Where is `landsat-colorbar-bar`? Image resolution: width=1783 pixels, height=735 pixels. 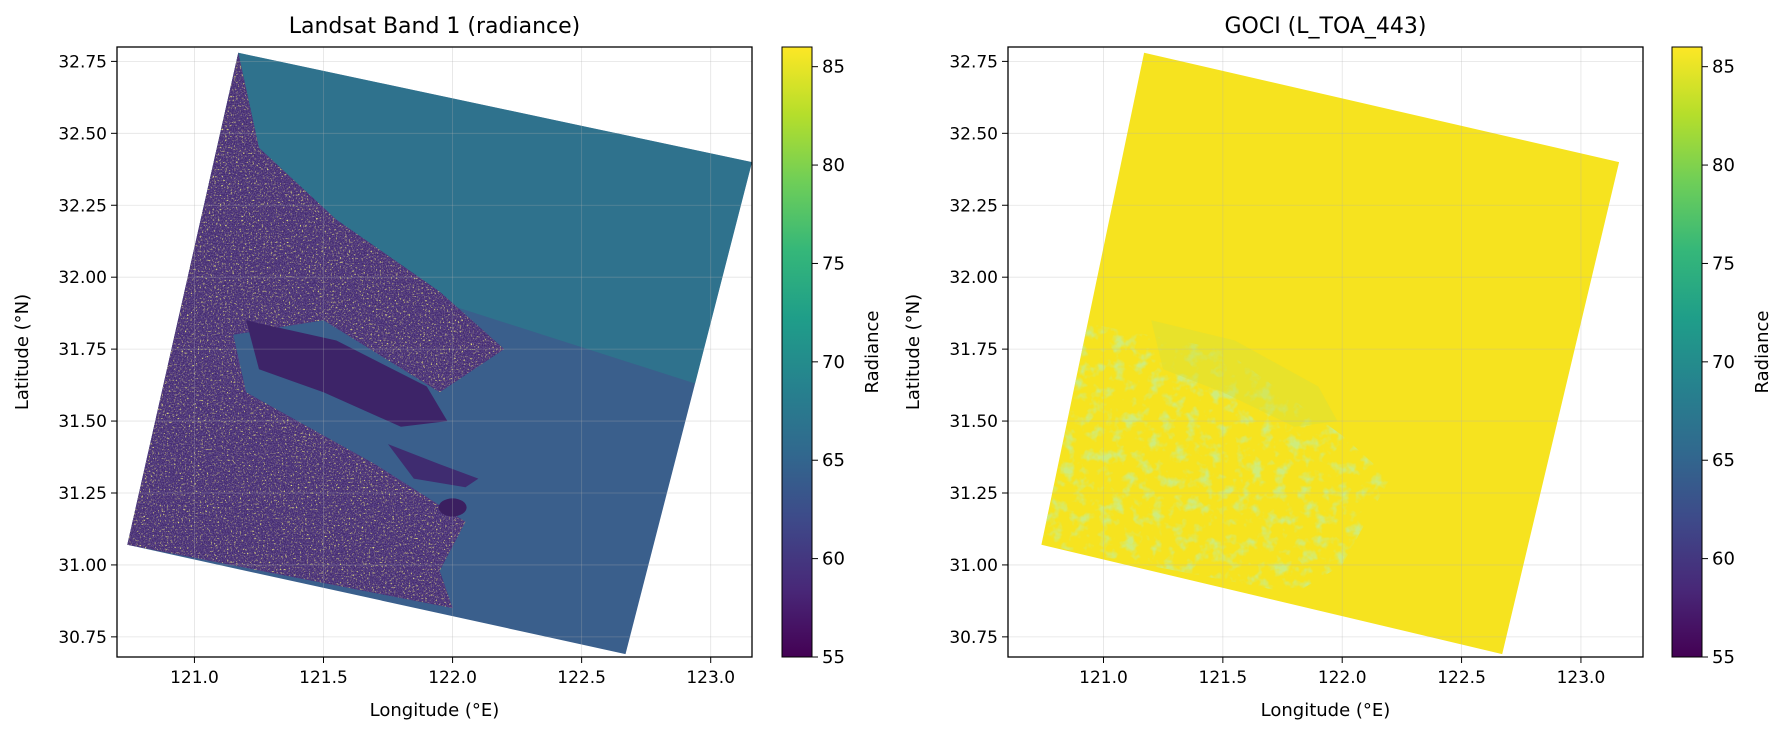 landsat-colorbar-bar is located at coordinates (797, 352).